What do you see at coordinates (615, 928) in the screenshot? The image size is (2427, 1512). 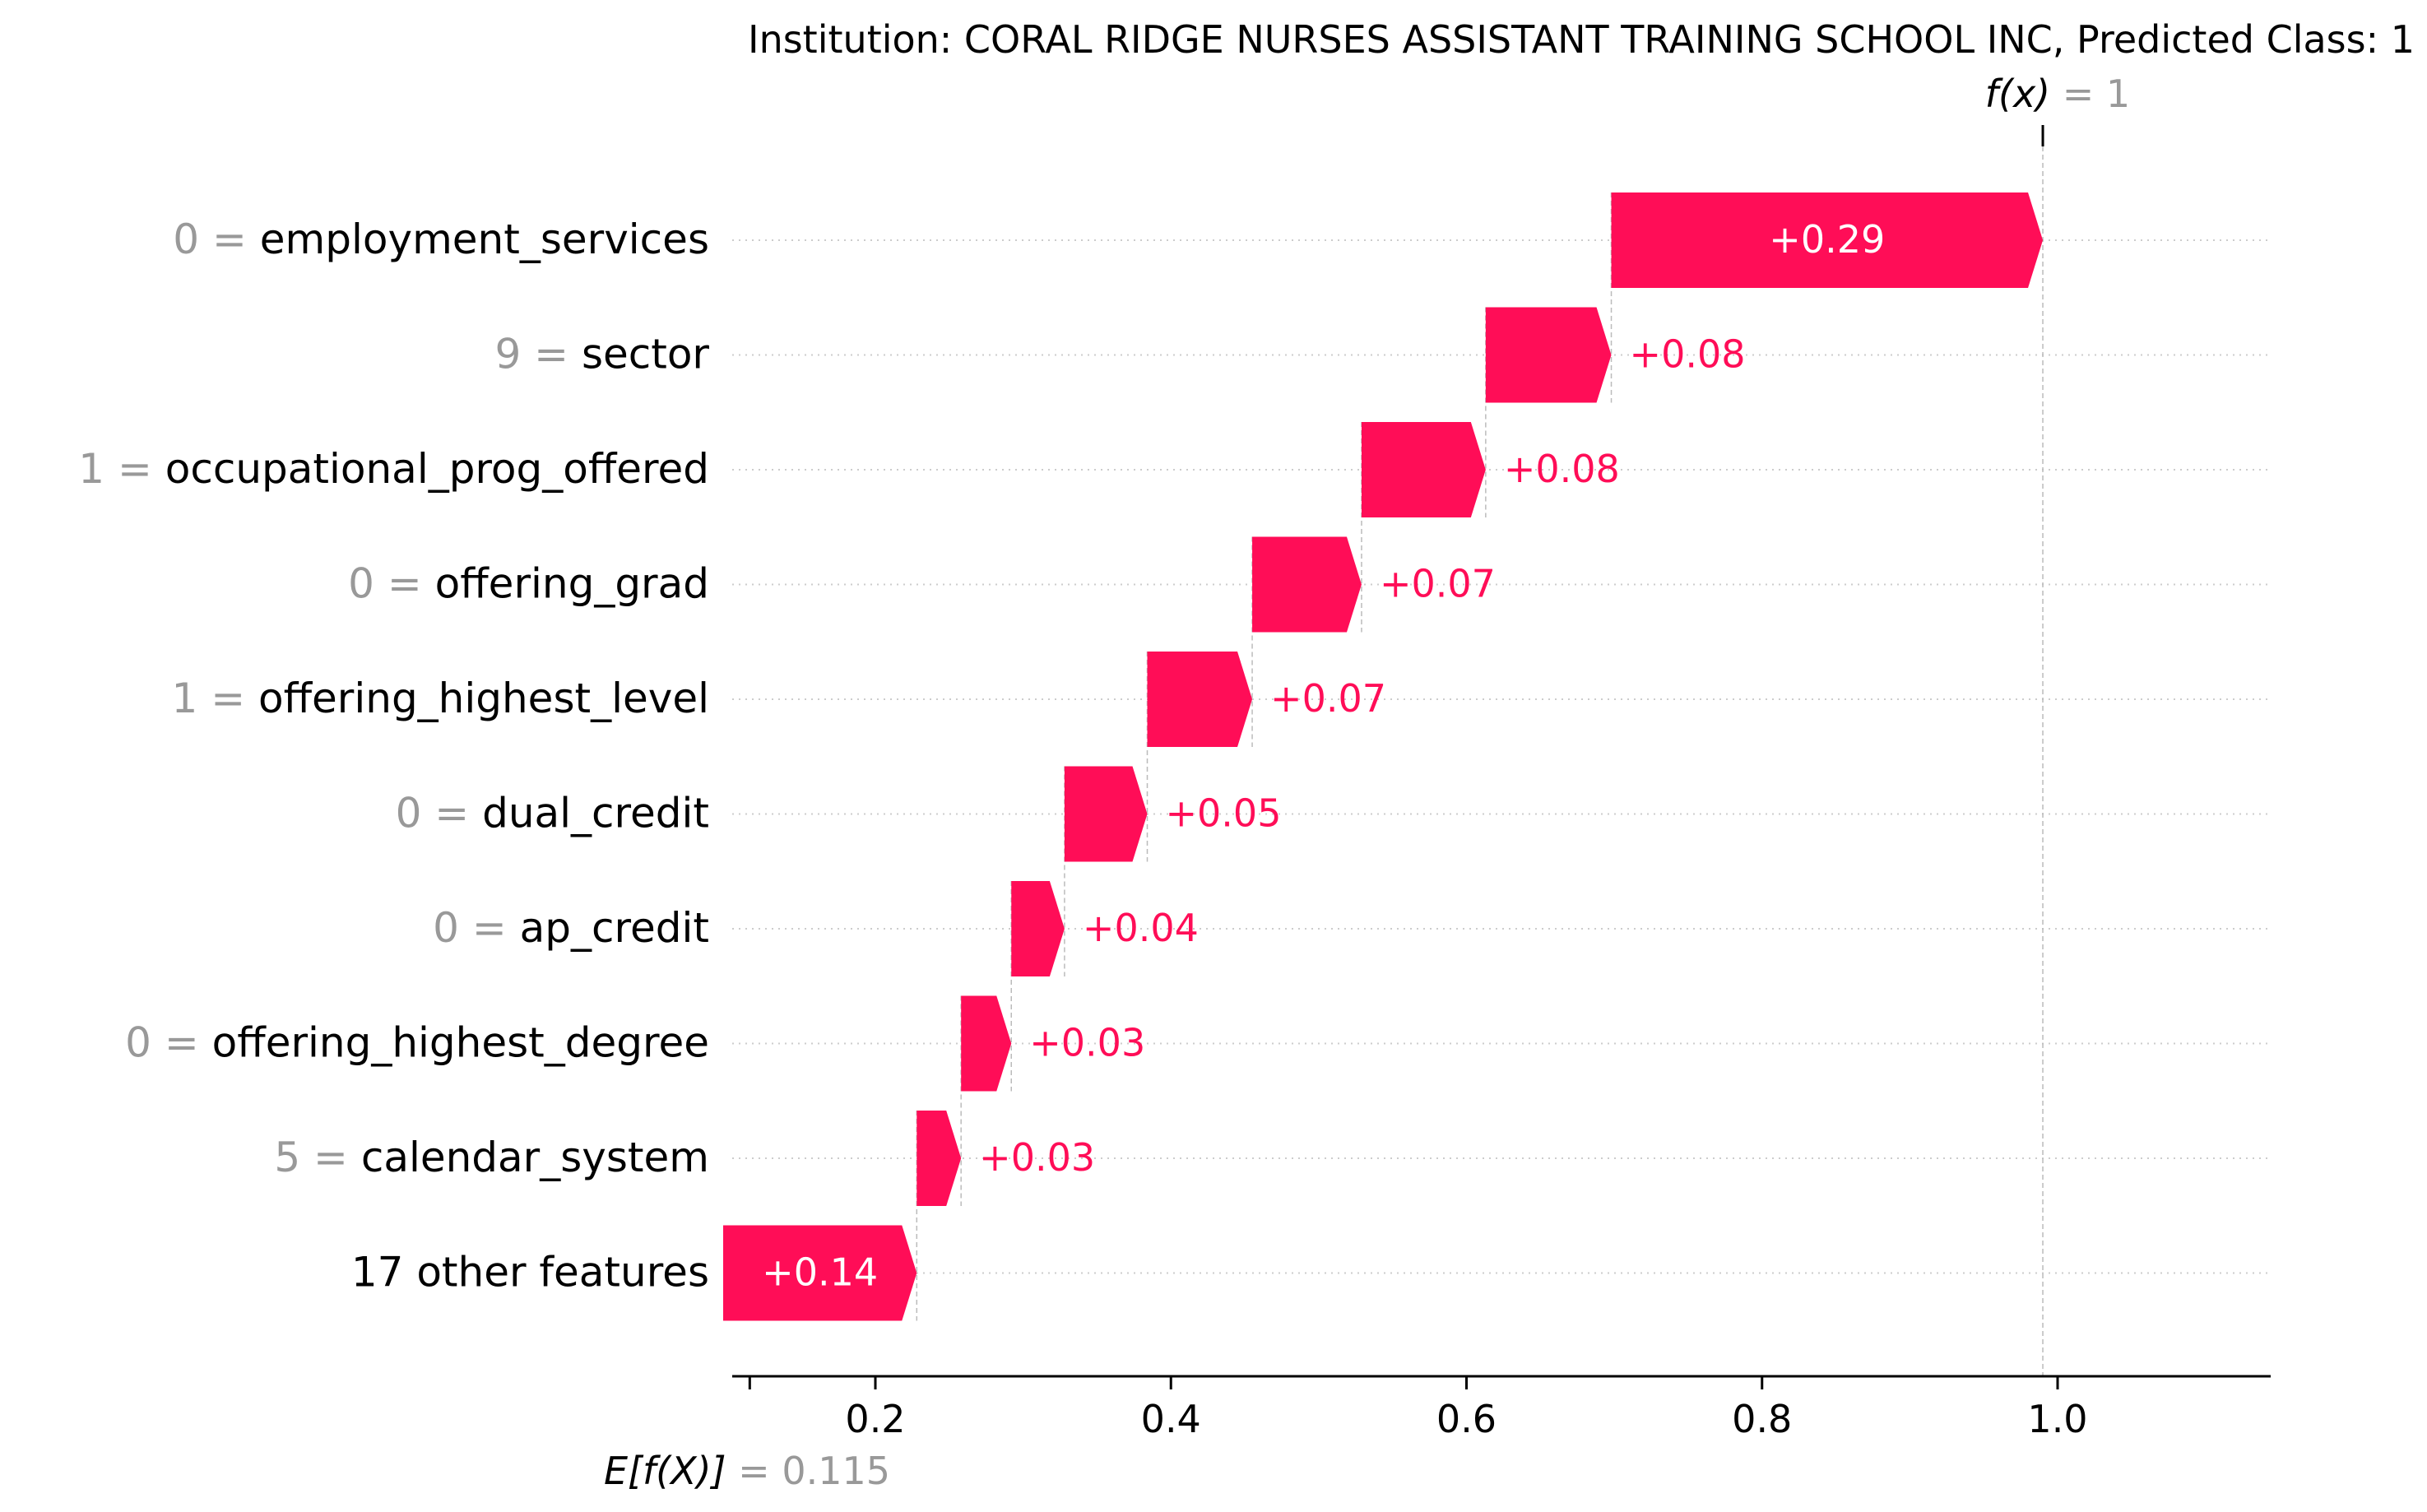 I see `feature-name: ap_credit` at bounding box center [615, 928].